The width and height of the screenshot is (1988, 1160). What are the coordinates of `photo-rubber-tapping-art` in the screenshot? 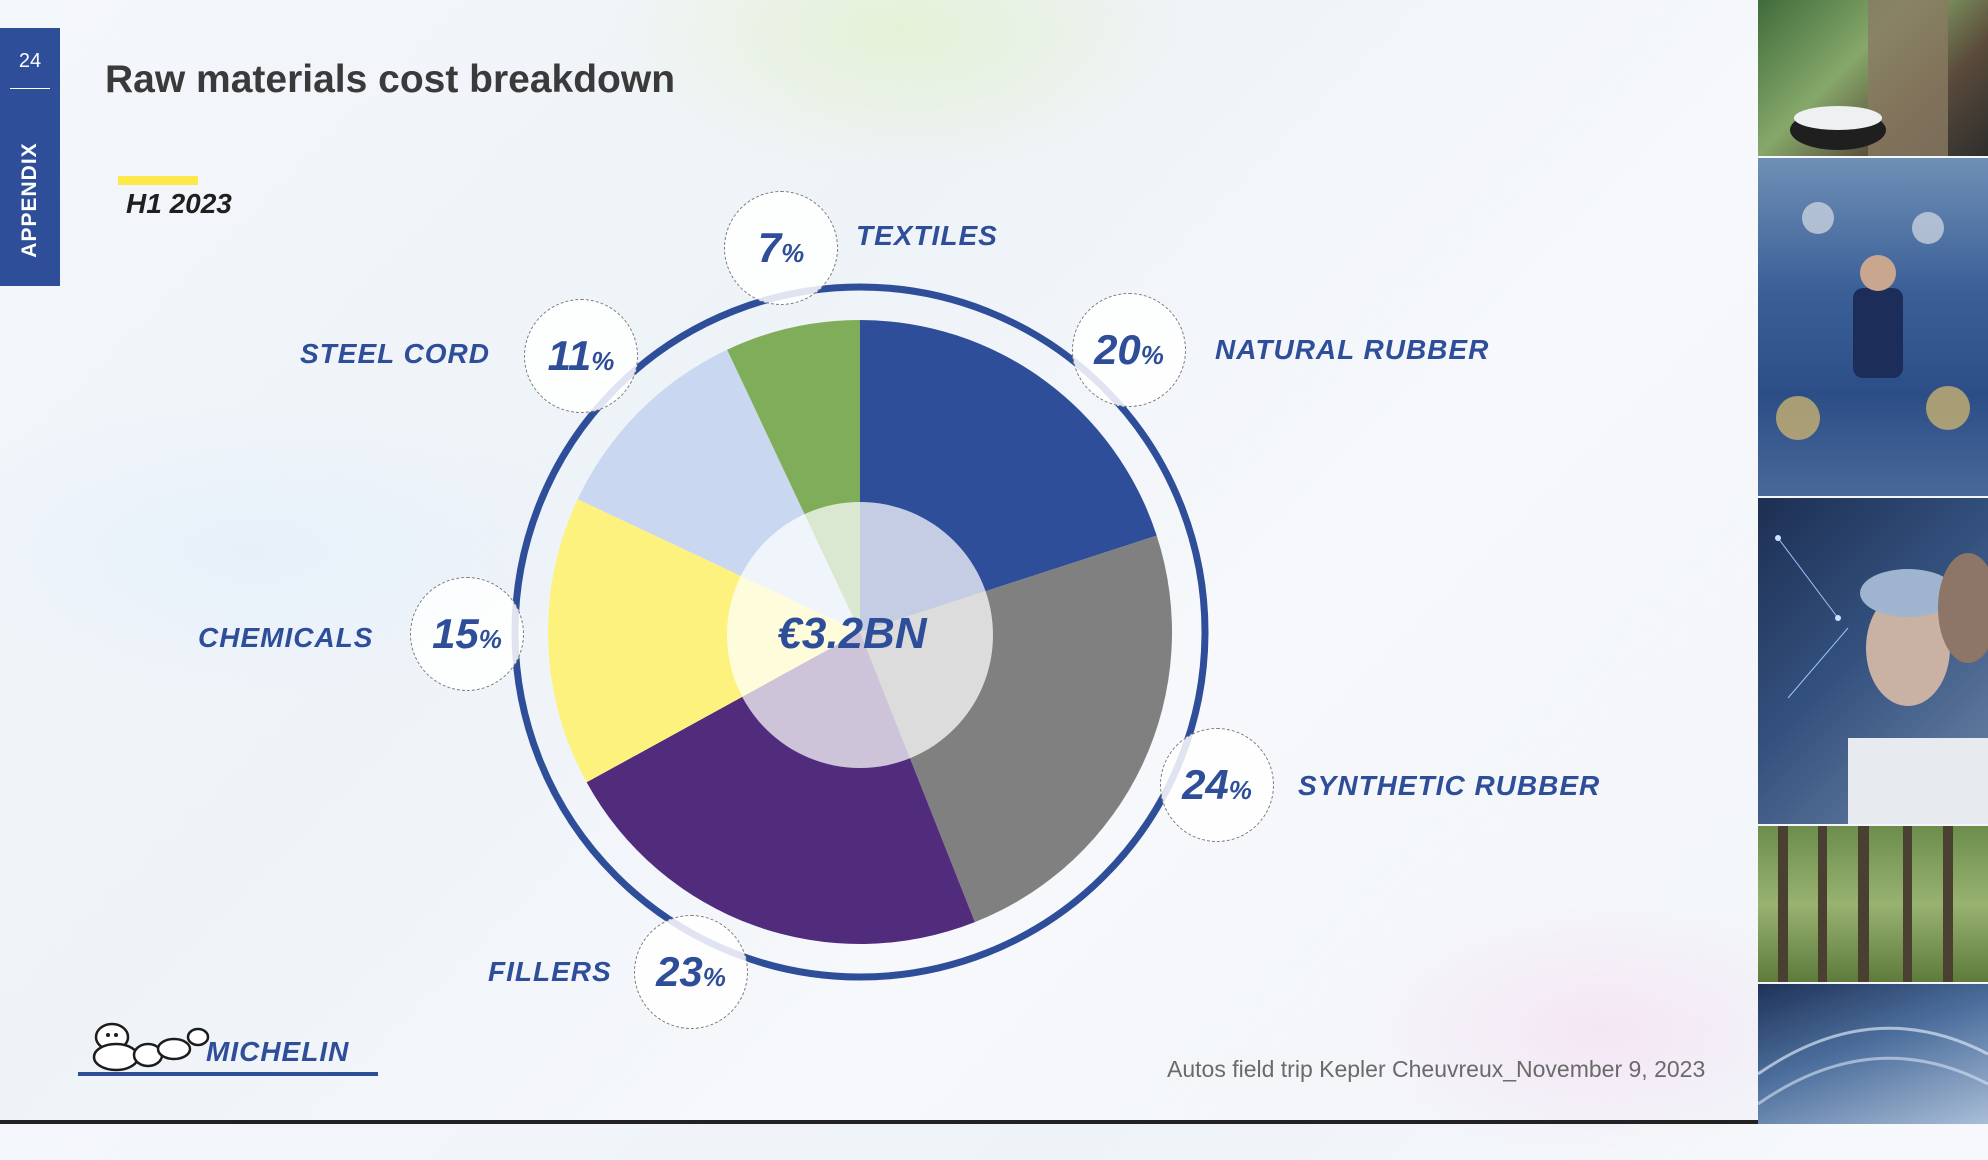 It's located at (1869, 78).